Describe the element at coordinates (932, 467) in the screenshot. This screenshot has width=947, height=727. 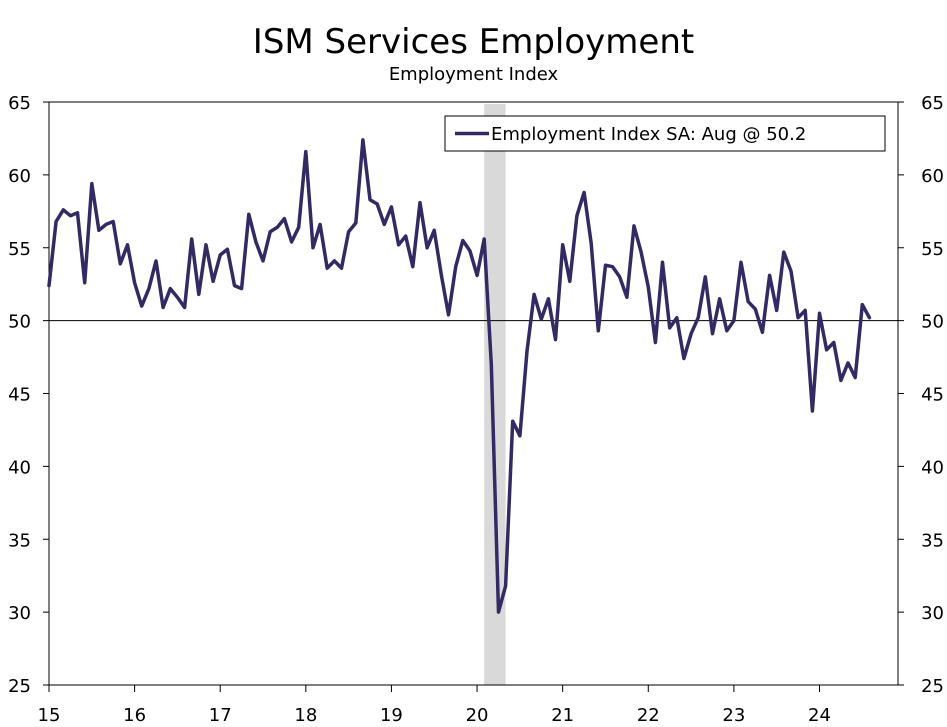
I see `y-tick-label-right: 40` at that location.